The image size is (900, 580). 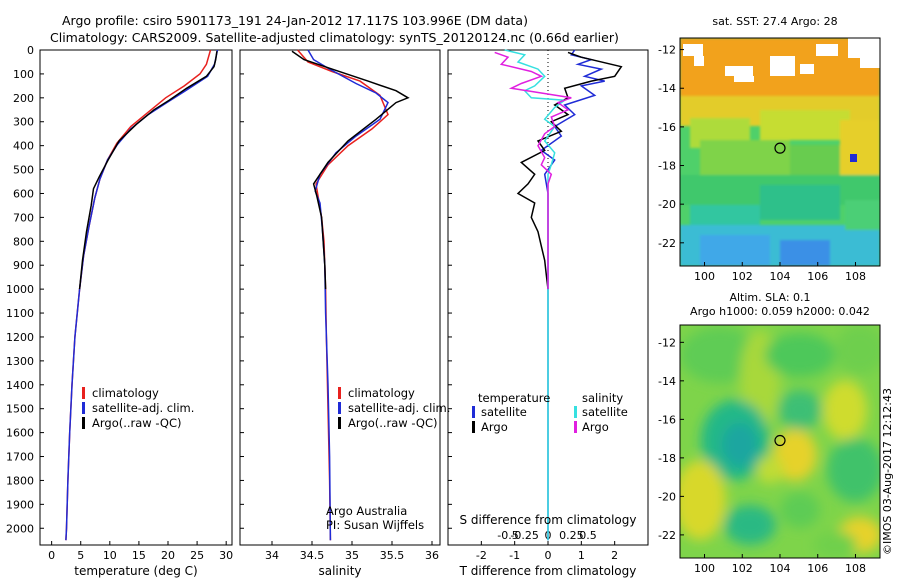 What do you see at coordinates (548, 555) in the screenshot?
I see `difference-xtick-label: 0` at bounding box center [548, 555].